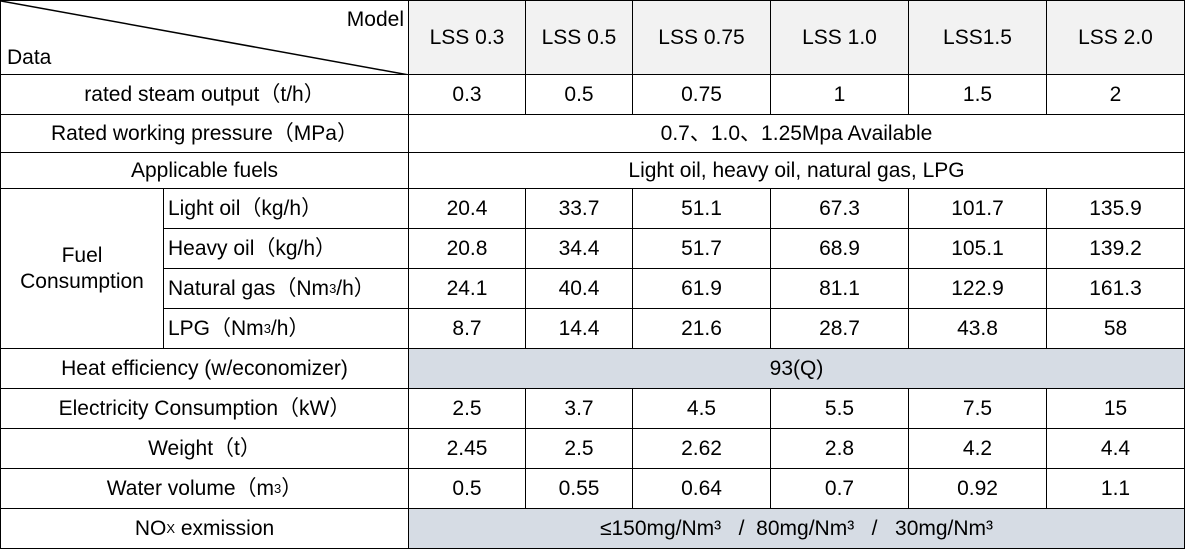  I want to click on row-label: rated steam output（t/h）, so click(204, 94).